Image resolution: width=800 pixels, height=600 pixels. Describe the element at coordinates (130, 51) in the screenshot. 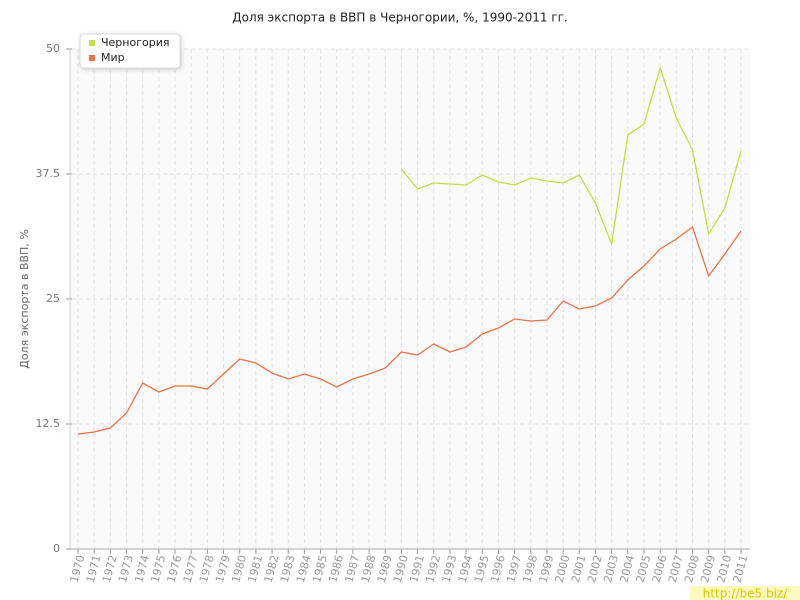

I see `legend-box` at that location.